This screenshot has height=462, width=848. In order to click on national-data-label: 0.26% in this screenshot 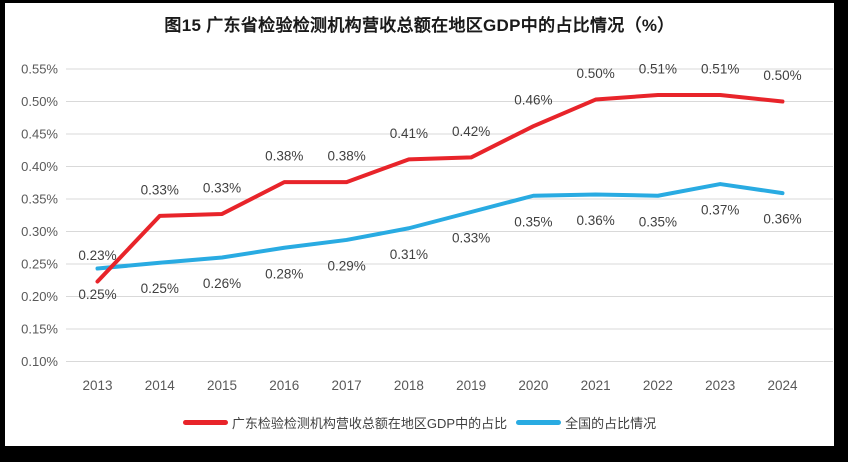, I will do `click(222, 283)`.